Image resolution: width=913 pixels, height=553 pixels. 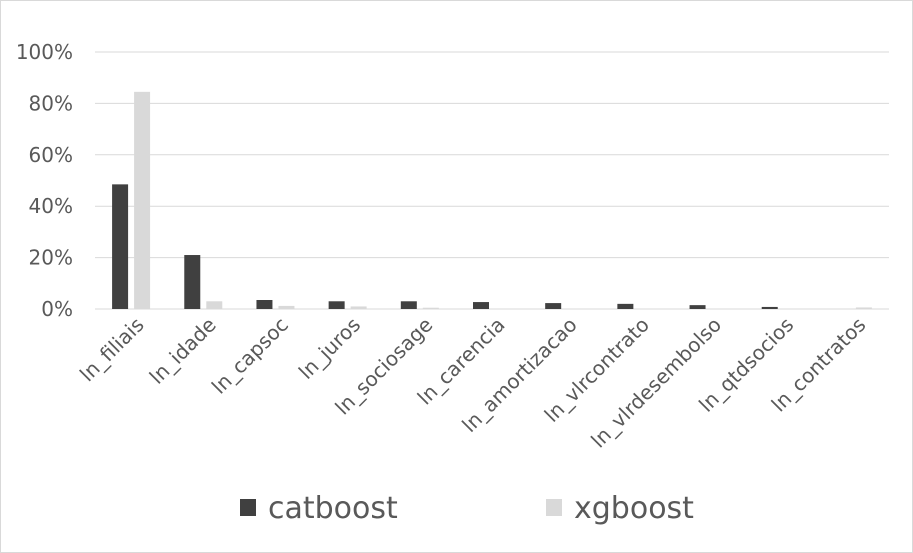 What do you see at coordinates (467, 508) in the screenshot?
I see `legend: catboost xgboost` at bounding box center [467, 508].